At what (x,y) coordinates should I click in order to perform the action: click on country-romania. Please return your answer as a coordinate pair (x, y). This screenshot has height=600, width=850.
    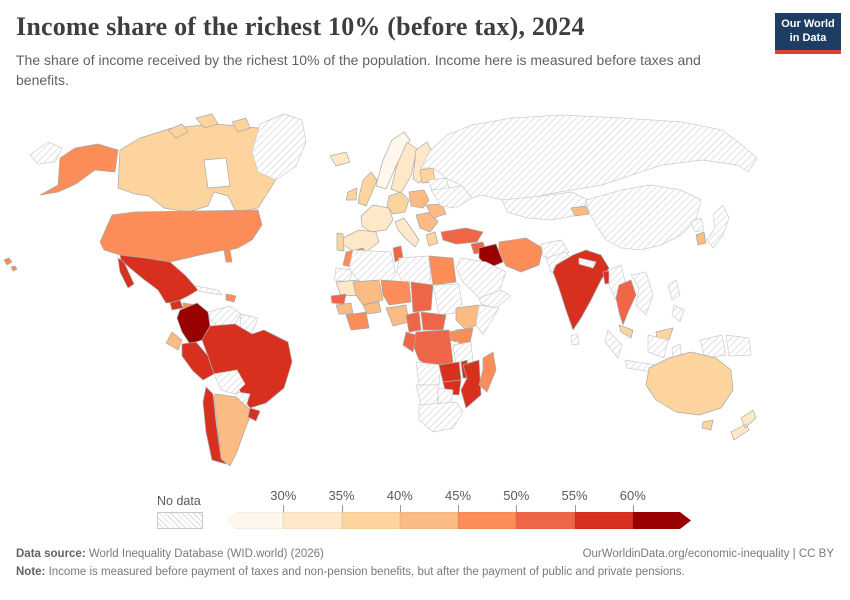
    Looking at the image, I should click on (436, 211).